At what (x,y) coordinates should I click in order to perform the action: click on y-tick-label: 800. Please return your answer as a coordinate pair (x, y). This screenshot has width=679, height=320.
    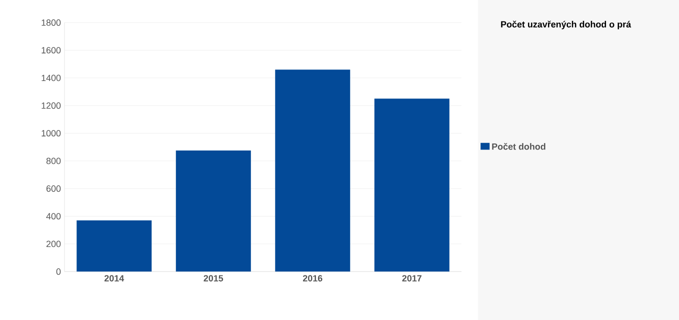
    Looking at the image, I should click on (53, 161).